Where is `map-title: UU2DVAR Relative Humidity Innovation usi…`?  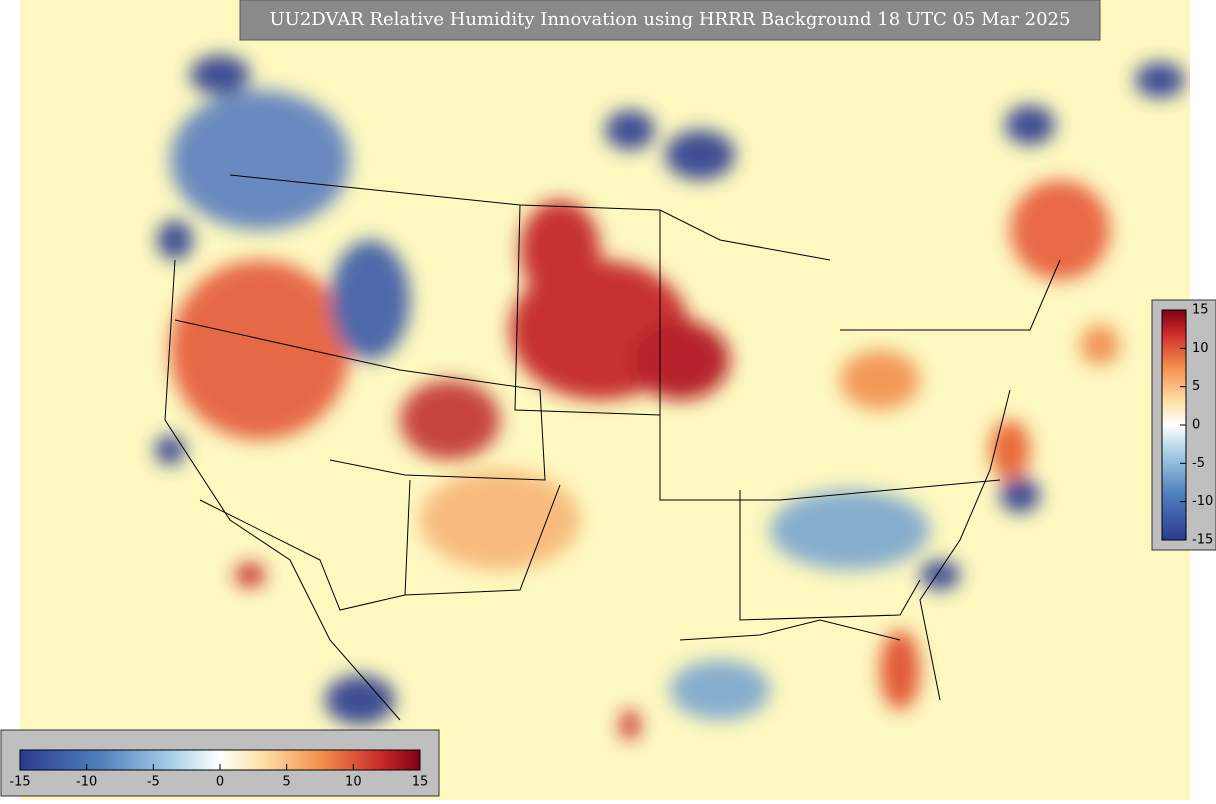
map-title: UU2DVAR Relative Humidity Innovation usi… is located at coordinates (670, 19).